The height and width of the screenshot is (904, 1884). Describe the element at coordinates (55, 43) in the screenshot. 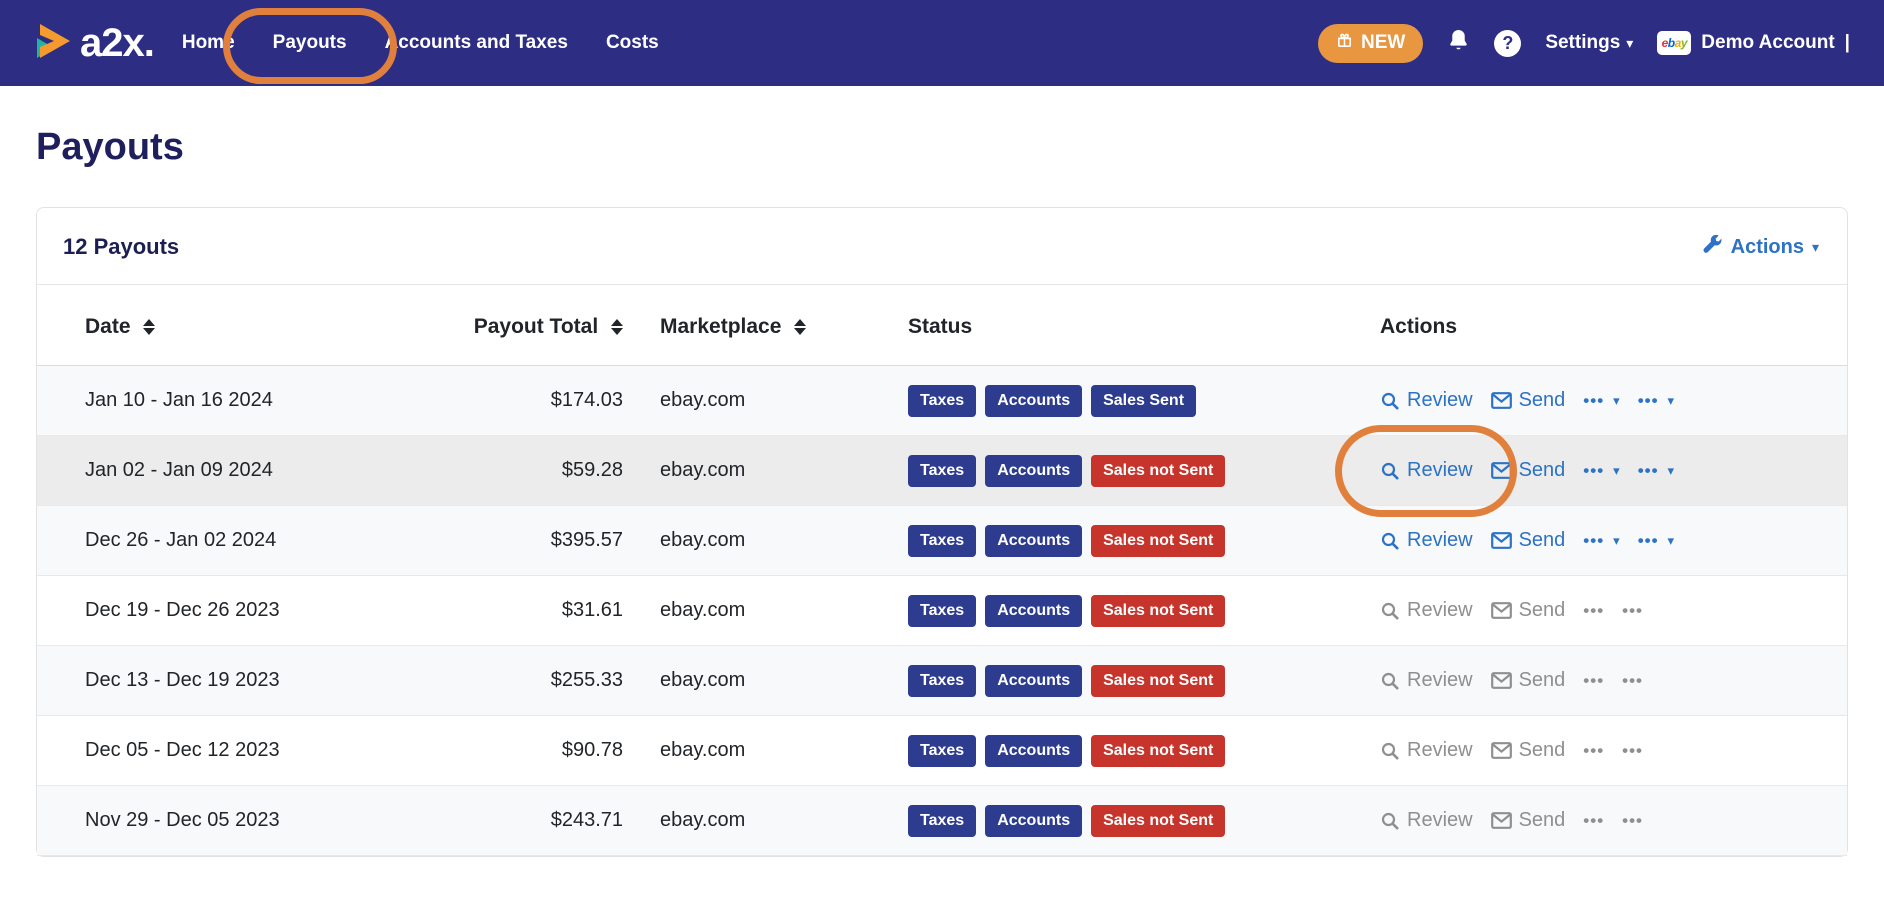

I see `a2x-arrow-icon` at that location.